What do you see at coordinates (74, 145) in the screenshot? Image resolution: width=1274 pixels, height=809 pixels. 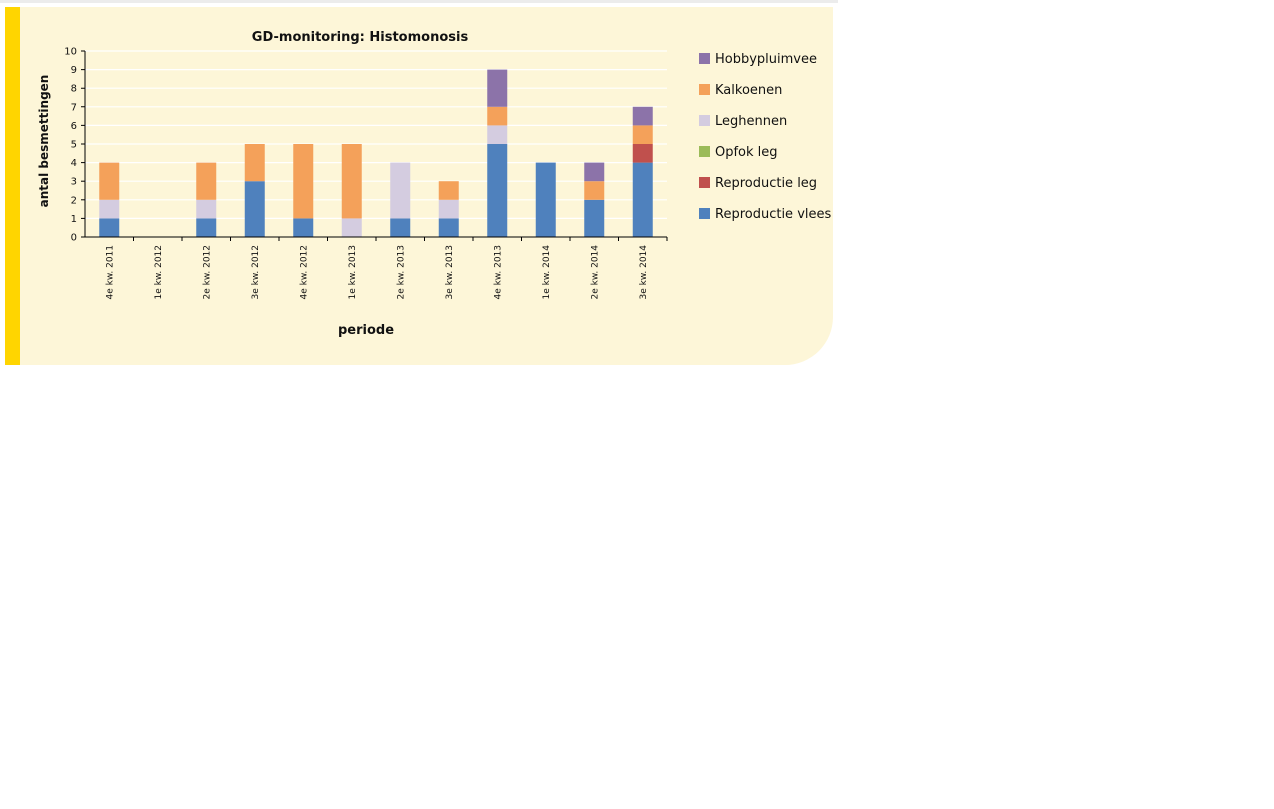 I see `y-tick-label: 5` at bounding box center [74, 145].